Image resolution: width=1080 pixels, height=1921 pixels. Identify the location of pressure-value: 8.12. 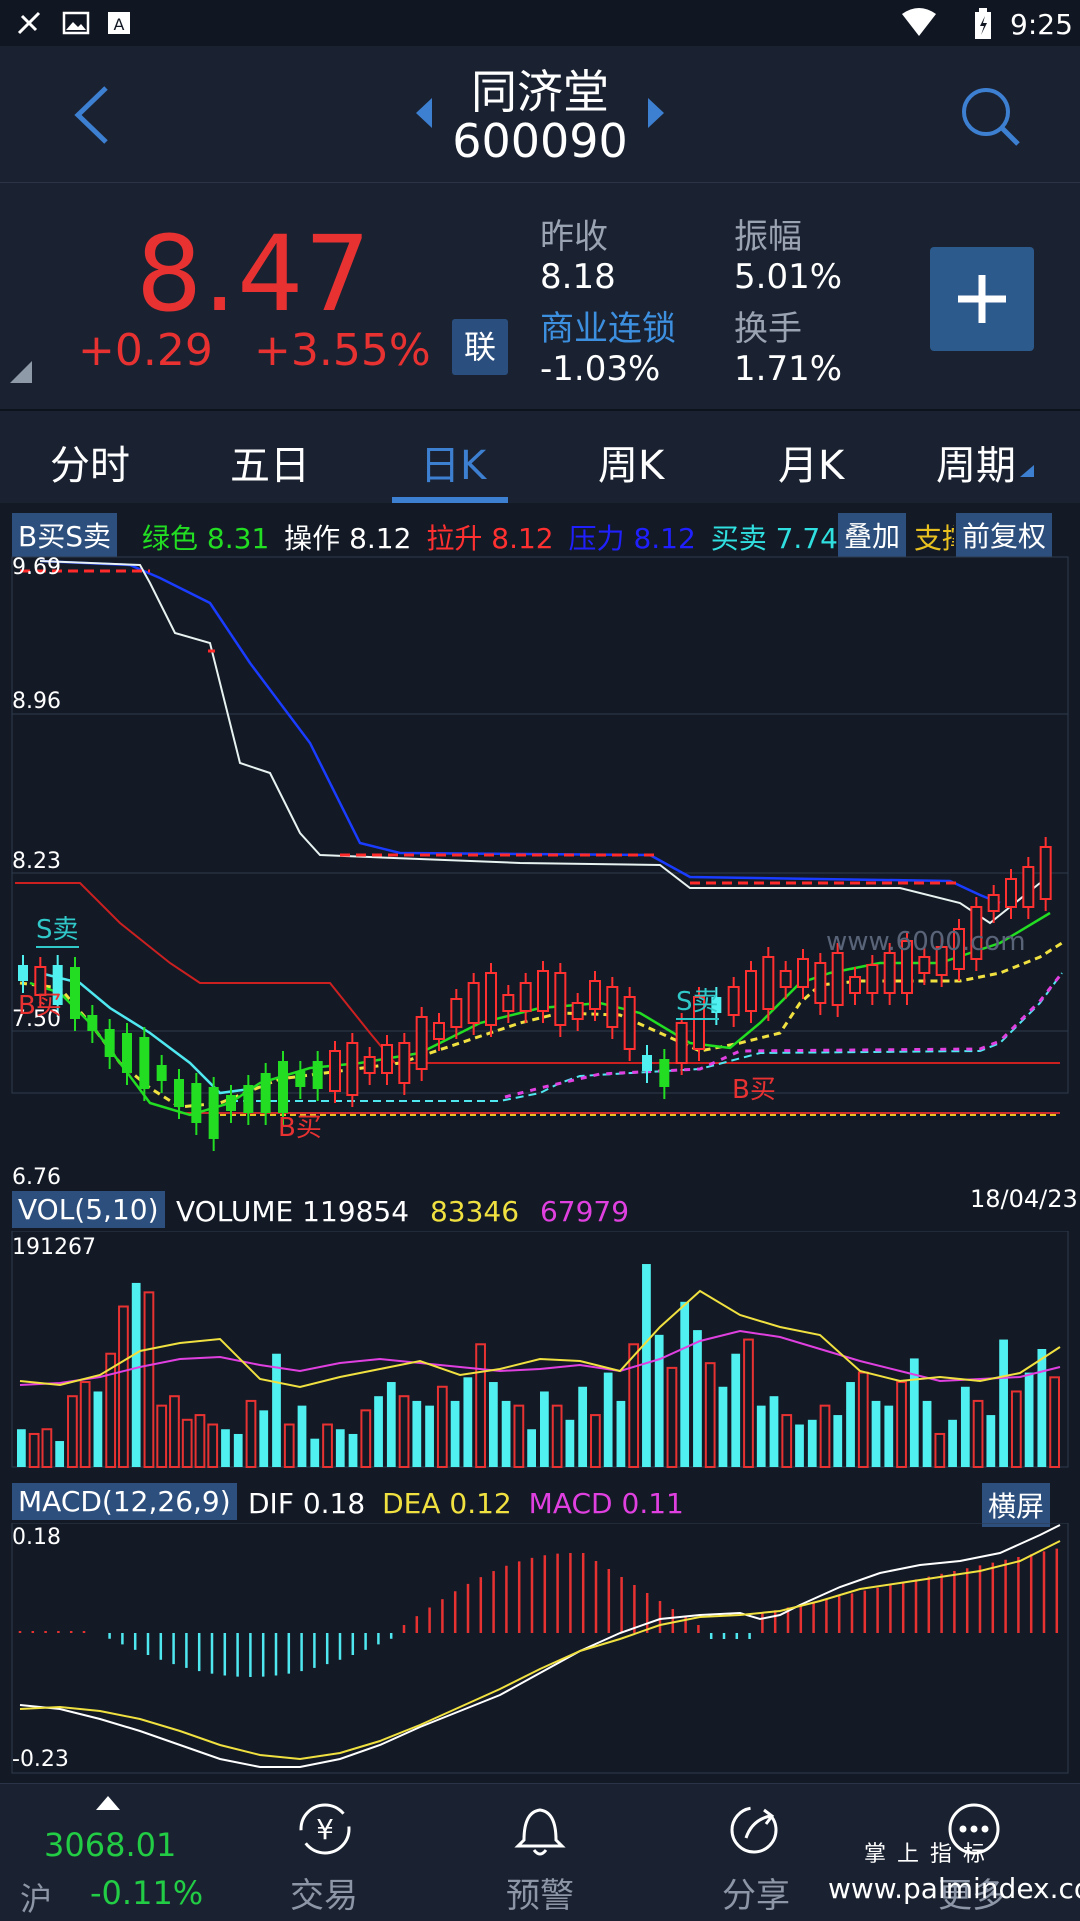
(664, 538).